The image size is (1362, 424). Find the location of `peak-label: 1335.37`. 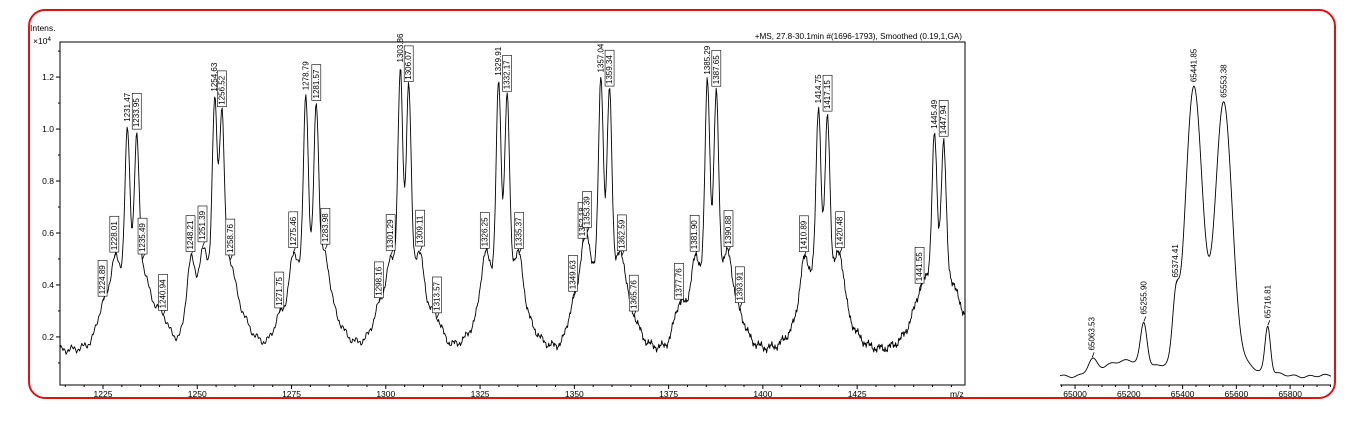

peak-label: 1335.37 is located at coordinates (519, 230).